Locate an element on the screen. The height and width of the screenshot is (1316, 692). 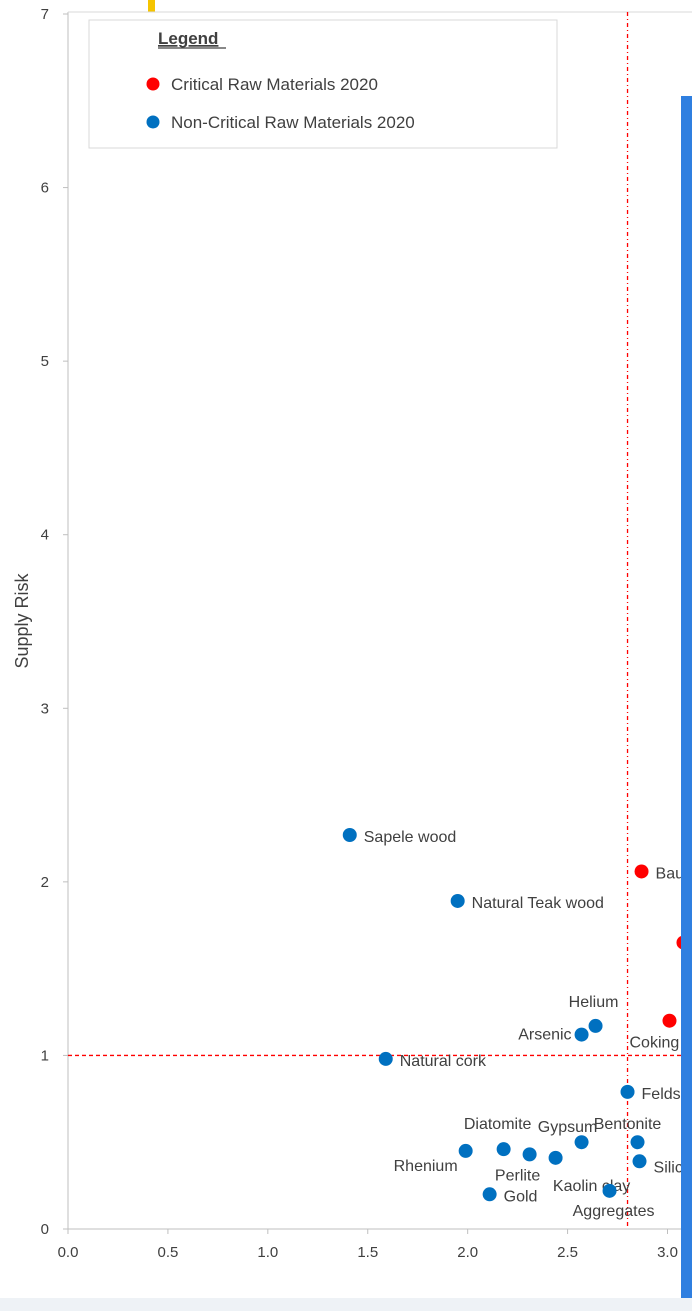
legend-title: Legend is located at coordinates (188, 38).